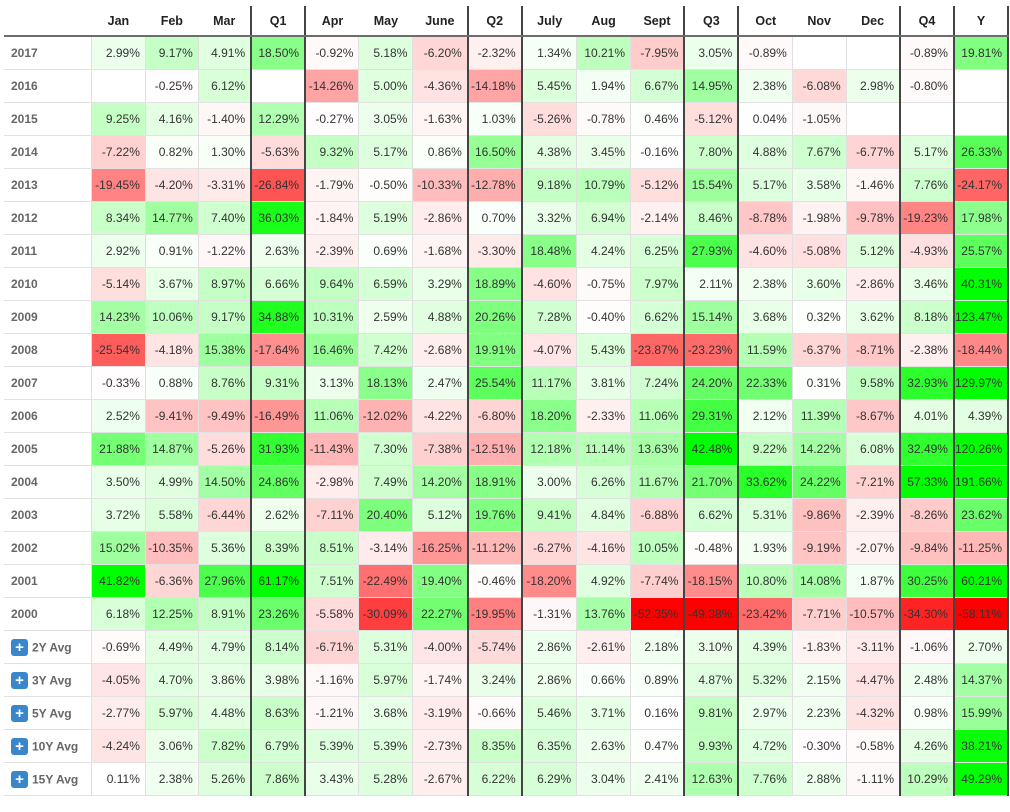  I want to click on month-return-cell: 14.23%, so click(118, 317).